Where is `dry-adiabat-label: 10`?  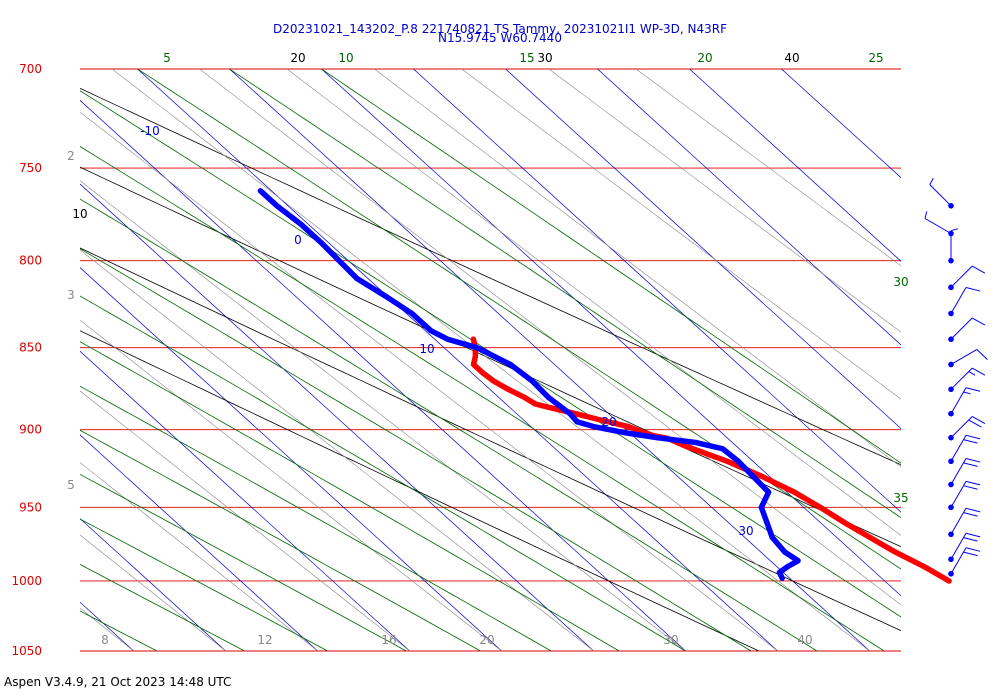 dry-adiabat-label: 10 is located at coordinates (79, 214).